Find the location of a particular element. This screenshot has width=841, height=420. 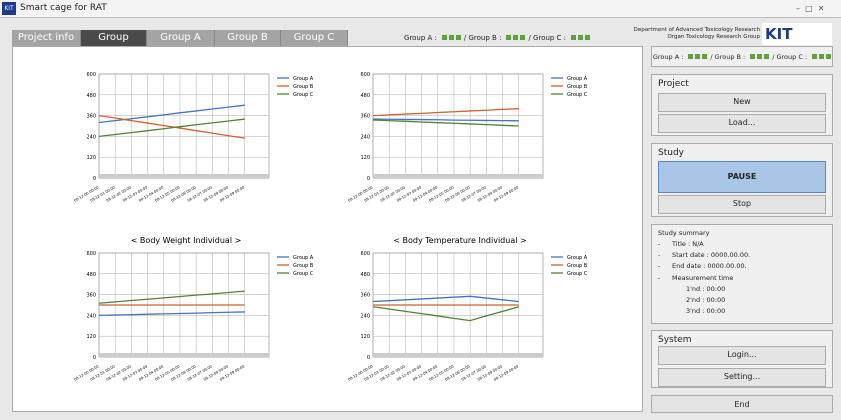

tab: Group B is located at coordinates (248, 38).